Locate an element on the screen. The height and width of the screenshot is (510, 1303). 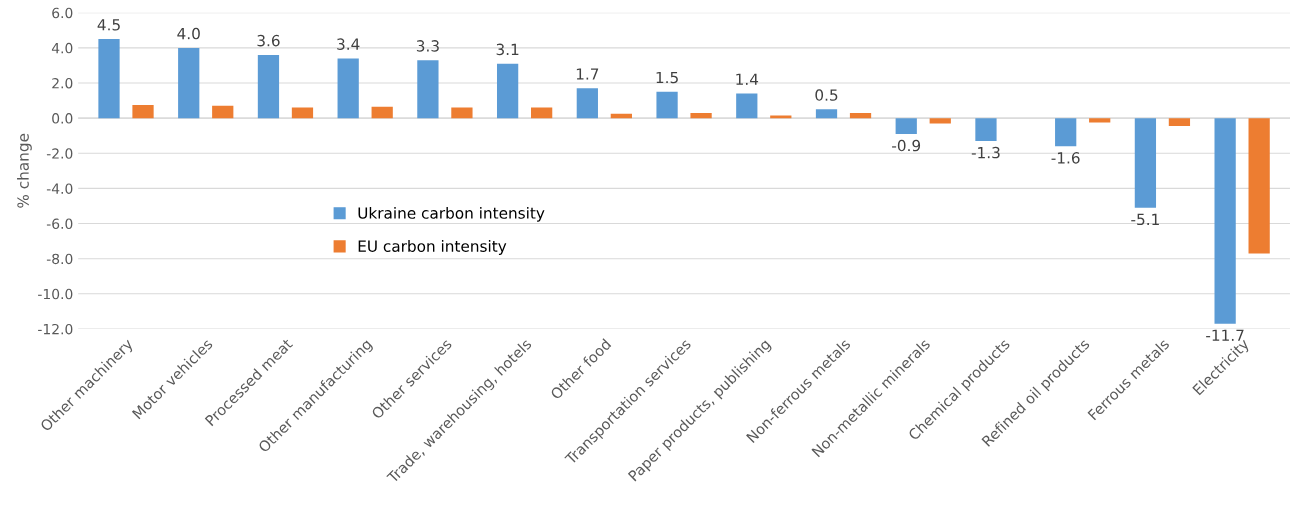
data-label: 3.1 is located at coordinates (507, 49).